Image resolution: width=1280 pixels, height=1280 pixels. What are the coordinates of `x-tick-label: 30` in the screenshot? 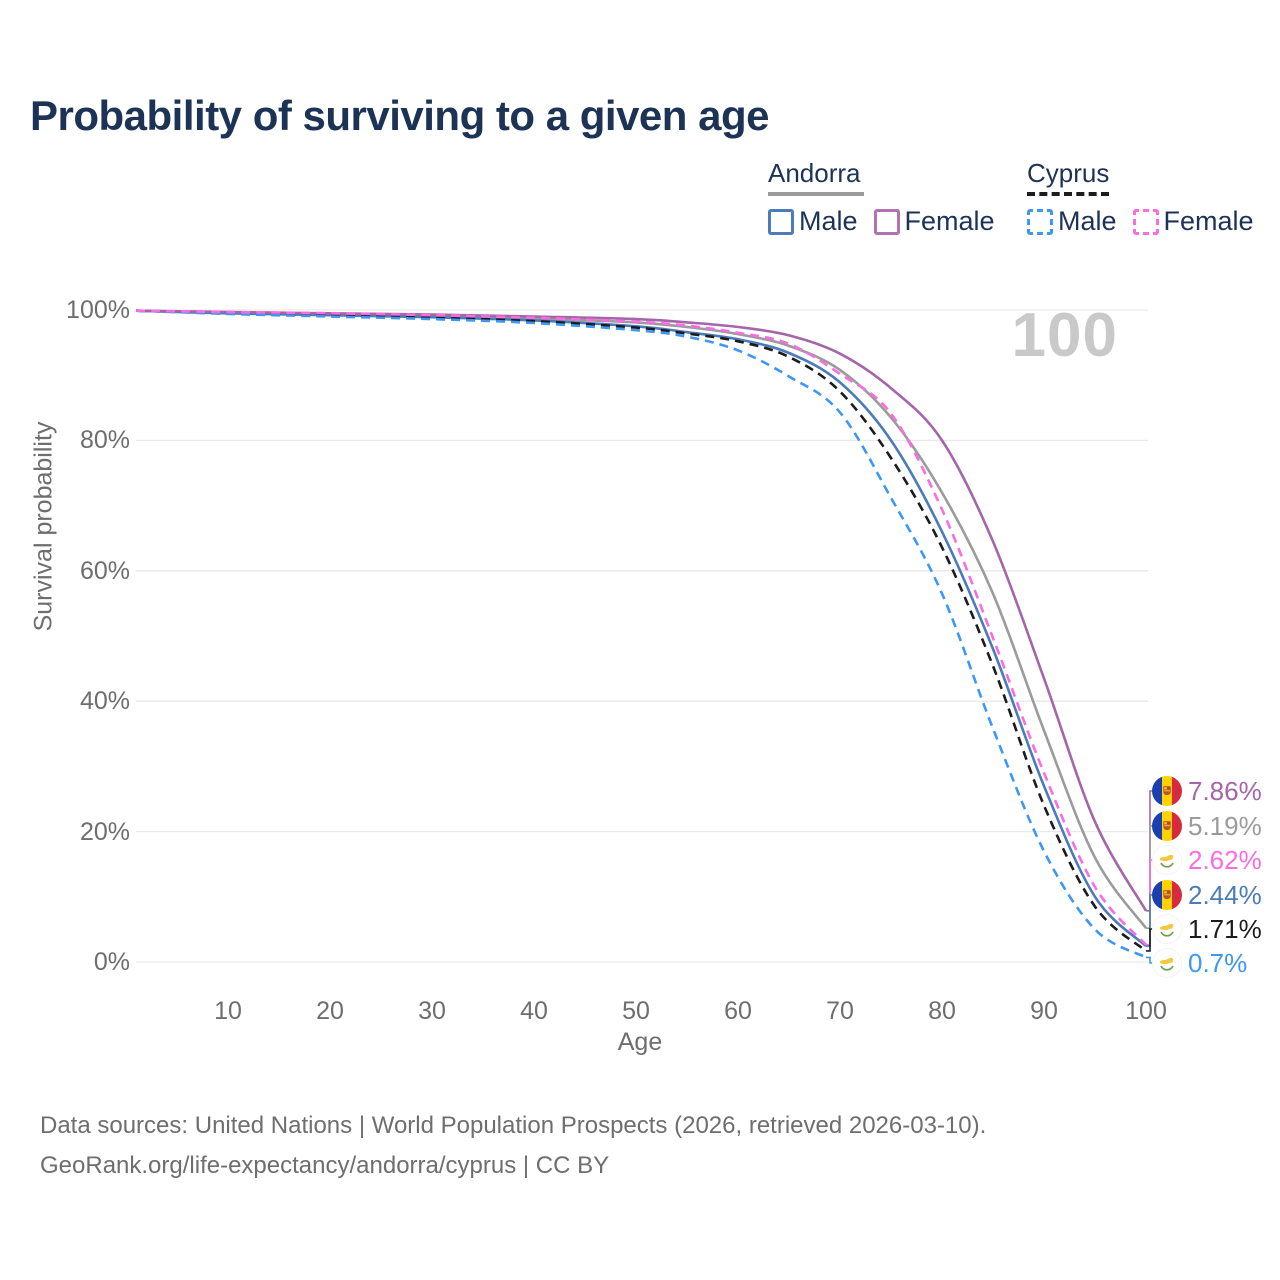 It's located at (432, 1011).